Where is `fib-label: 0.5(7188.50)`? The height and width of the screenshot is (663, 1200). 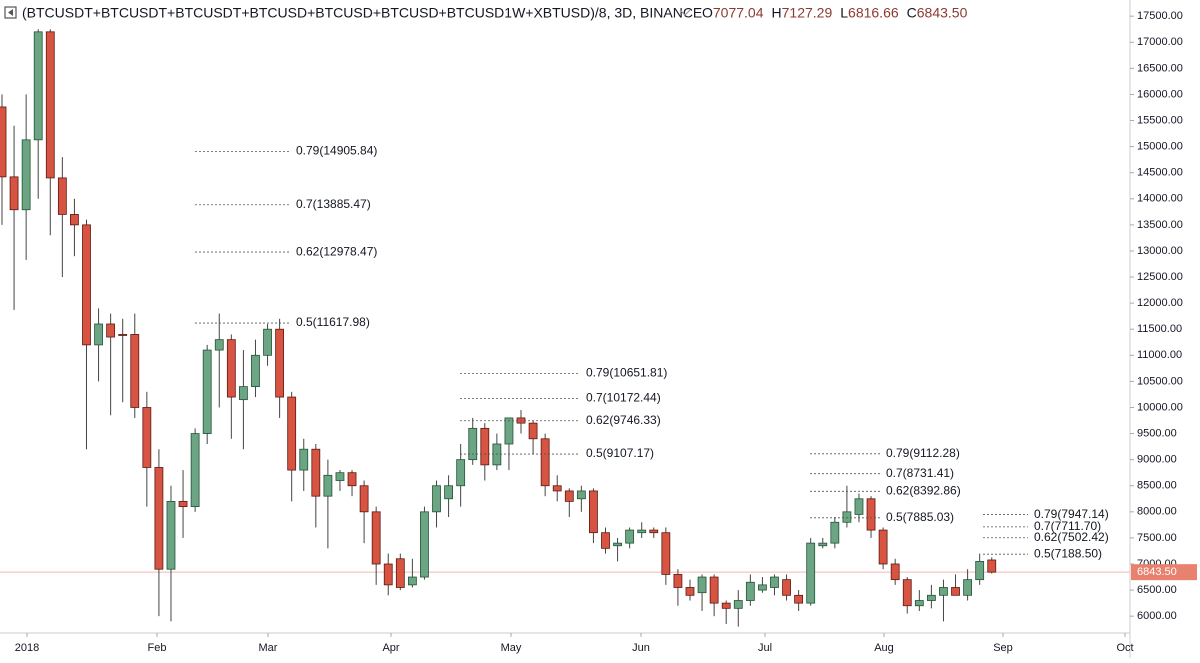 fib-label: 0.5(7188.50) is located at coordinates (1068, 553).